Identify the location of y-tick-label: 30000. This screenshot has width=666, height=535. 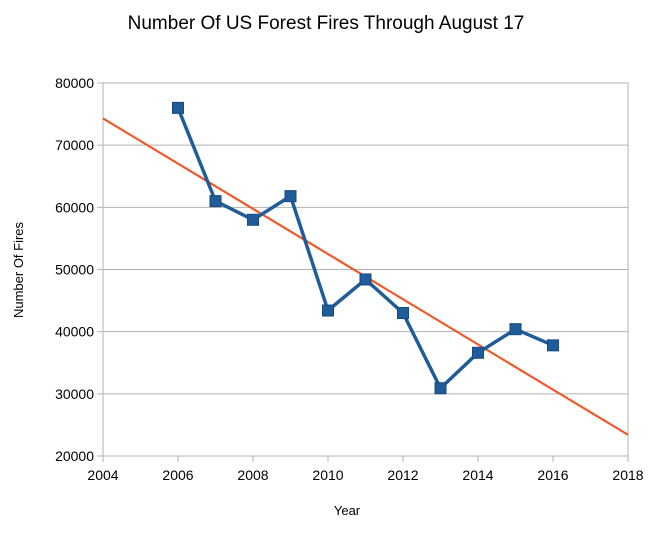
(74, 394).